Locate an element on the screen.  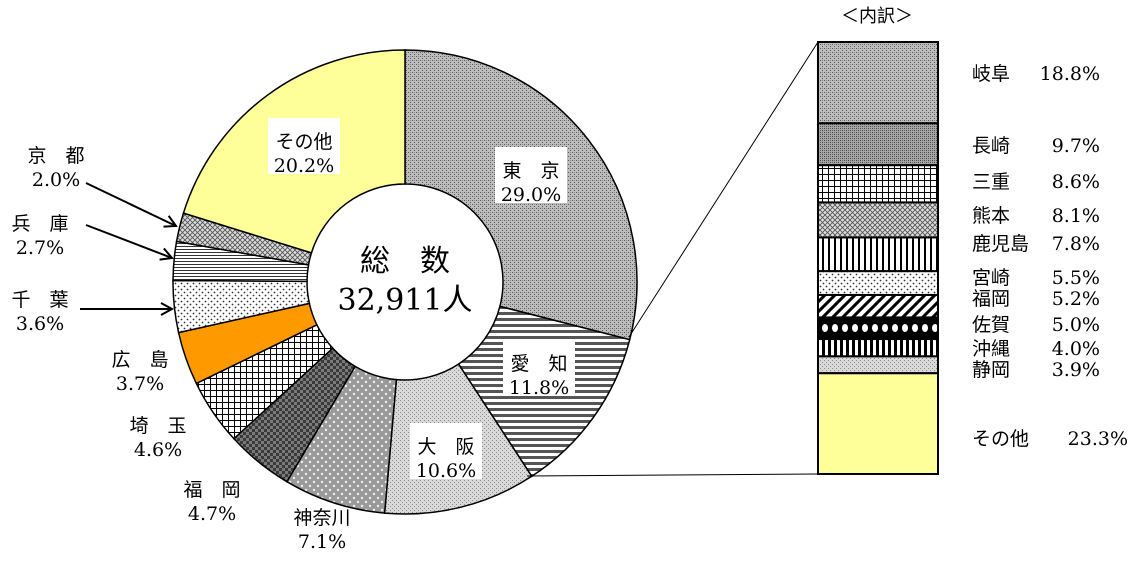
connector-top is located at coordinates (723, 189).